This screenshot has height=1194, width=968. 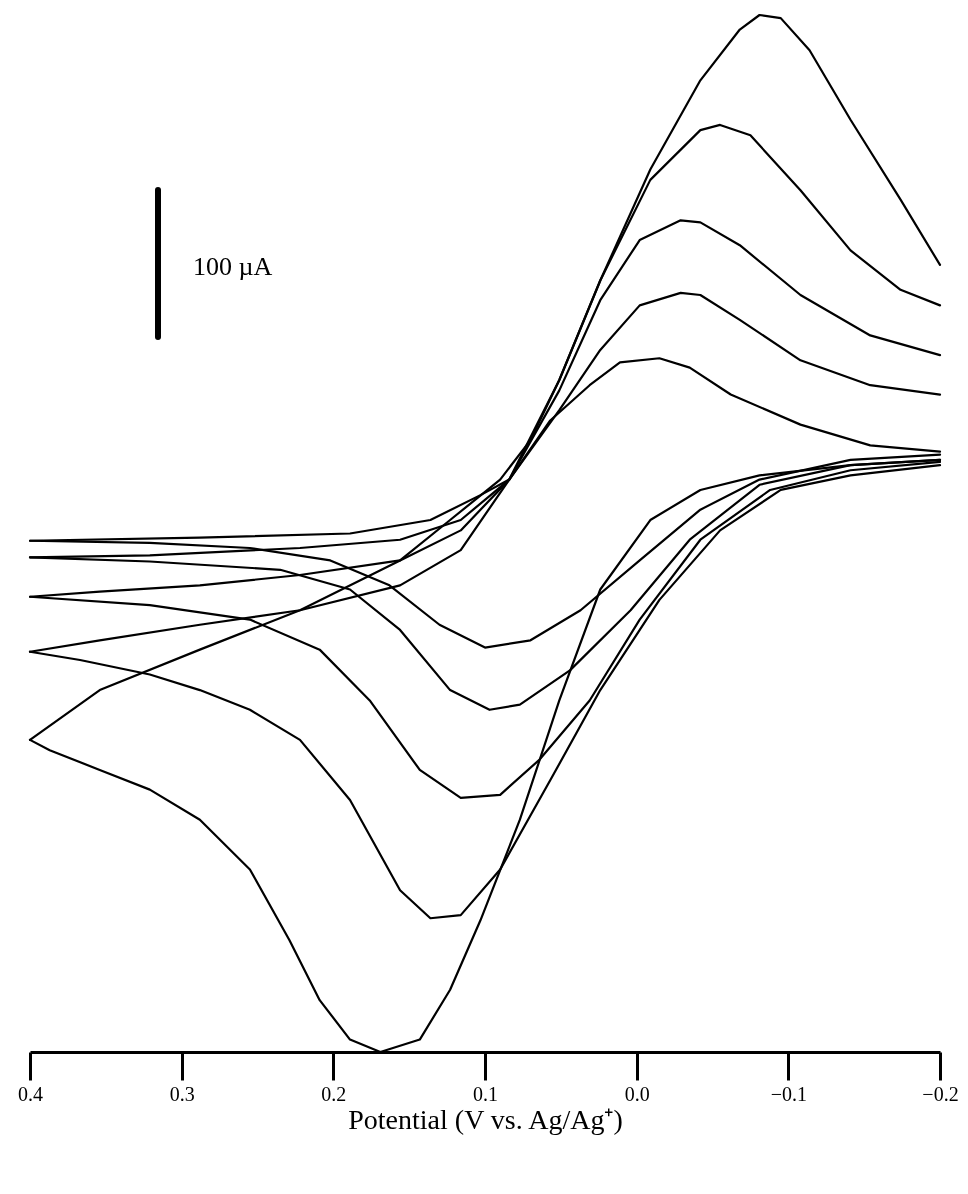 What do you see at coordinates (182, 1093) in the screenshot?
I see `x-tick-label: 0.3` at bounding box center [182, 1093].